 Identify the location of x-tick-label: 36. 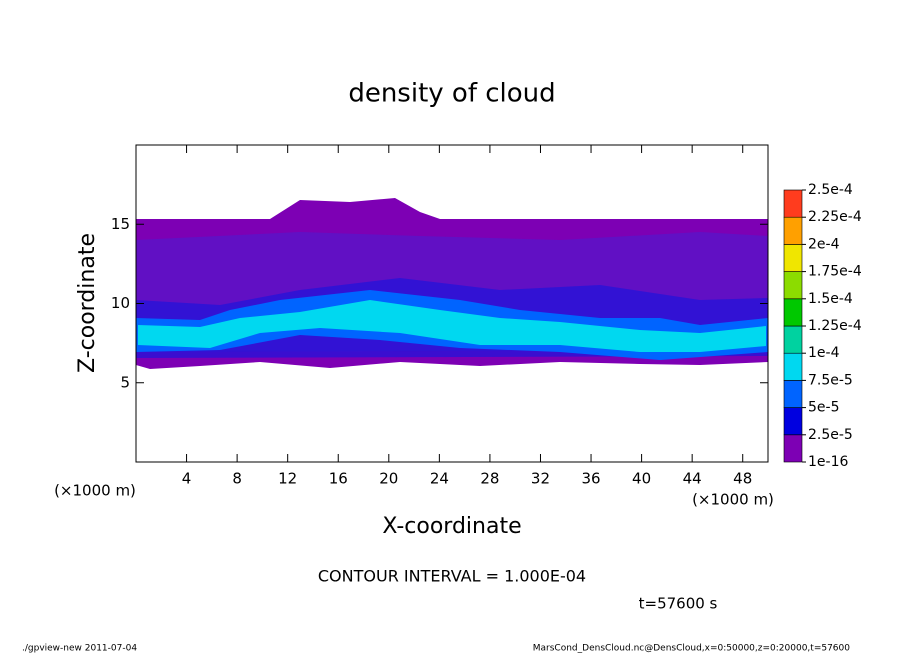
(590, 479).